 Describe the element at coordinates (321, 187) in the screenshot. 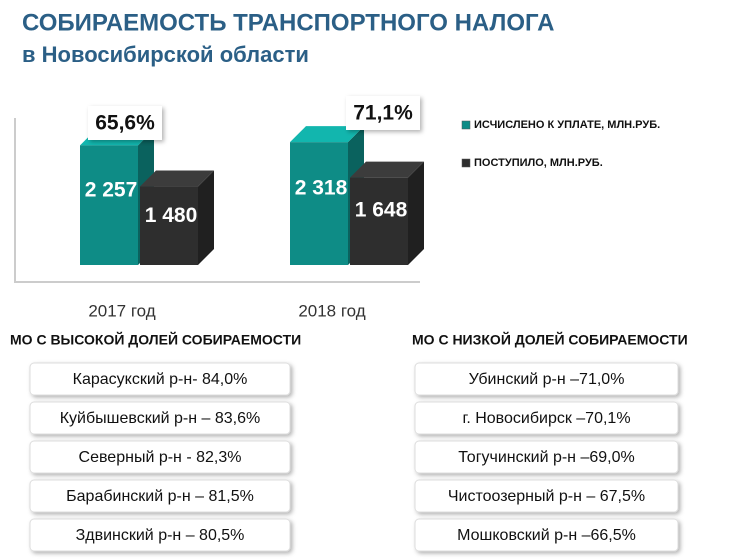

I see `data-label: 2 318` at that location.